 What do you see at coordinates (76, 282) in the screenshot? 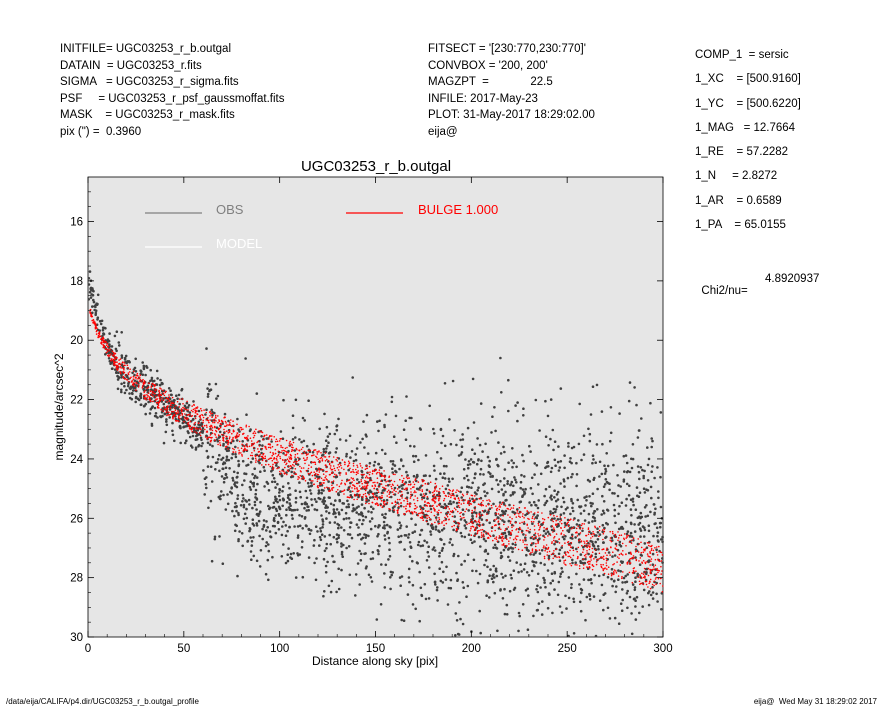
I see `y-tick-label: 18` at bounding box center [76, 282].